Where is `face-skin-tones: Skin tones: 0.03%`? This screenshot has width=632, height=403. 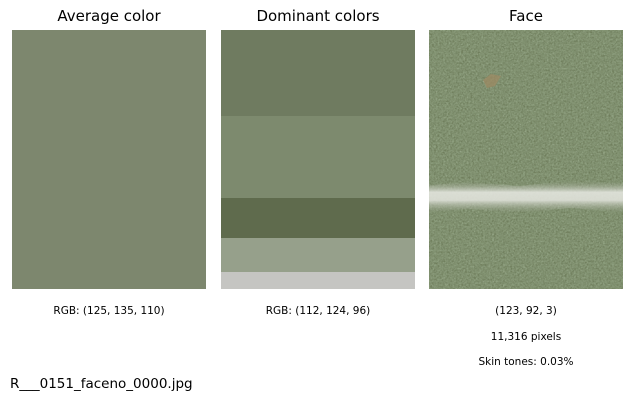
face-skin-tones: Skin tones: 0.03% is located at coordinates (526, 362).